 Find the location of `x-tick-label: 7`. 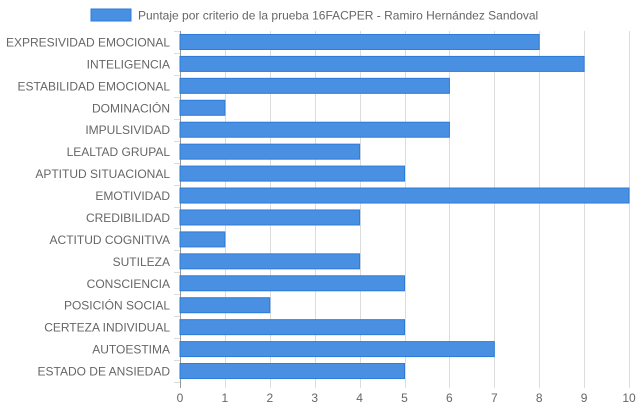

x-tick-label: 7 is located at coordinates (494, 398).